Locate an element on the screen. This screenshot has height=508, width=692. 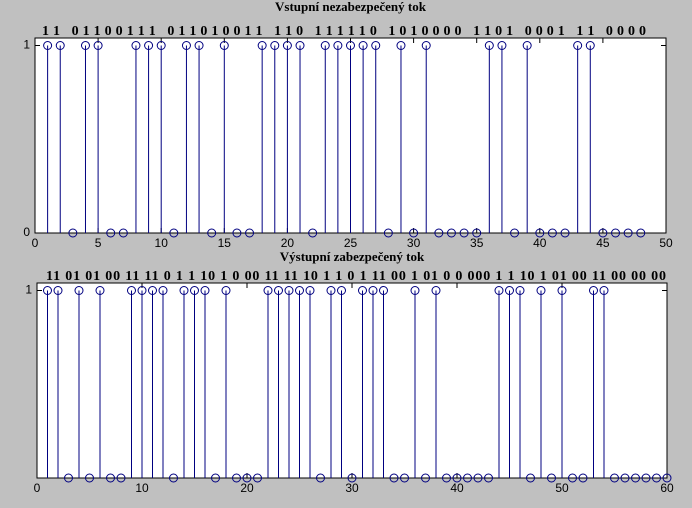
chart-title: Výstupní zabezpečený tok is located at coordinates (352, 256).